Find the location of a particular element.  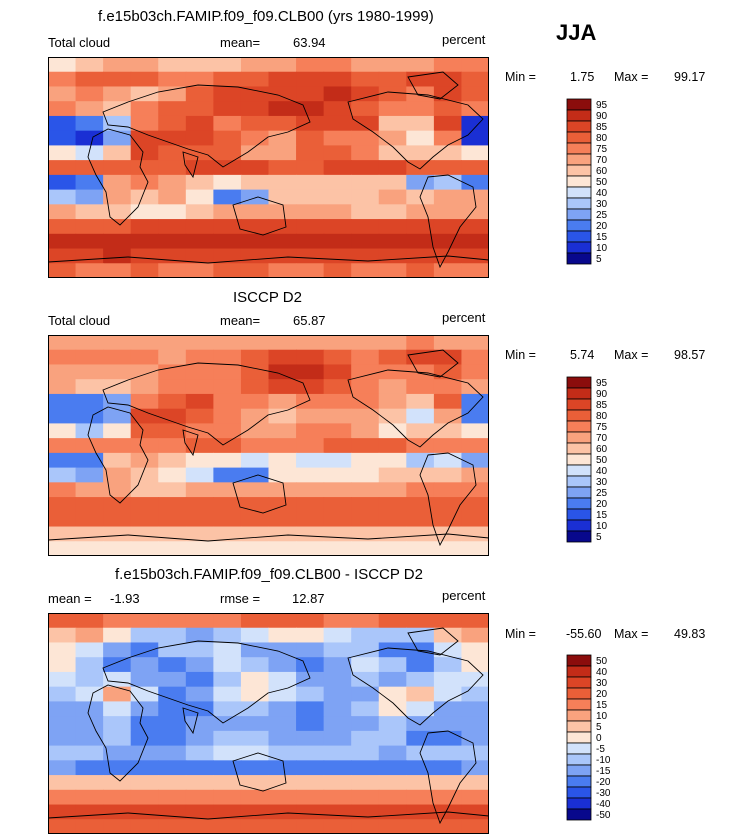

colorbar-label: 30 is located at coordinates (602, 204).